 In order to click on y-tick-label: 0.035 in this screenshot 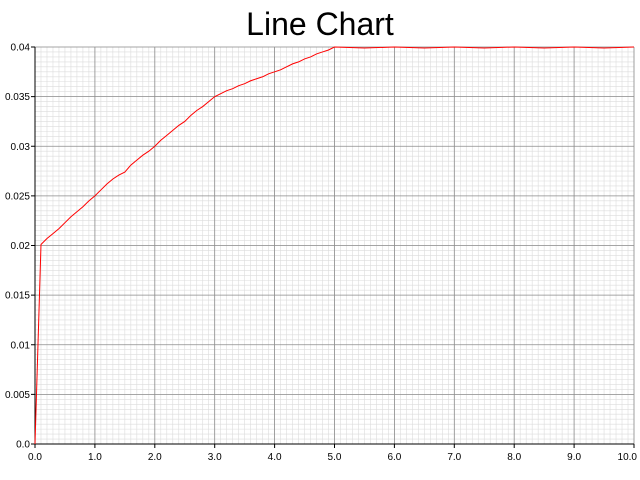, I will do `click(17, 97)`.